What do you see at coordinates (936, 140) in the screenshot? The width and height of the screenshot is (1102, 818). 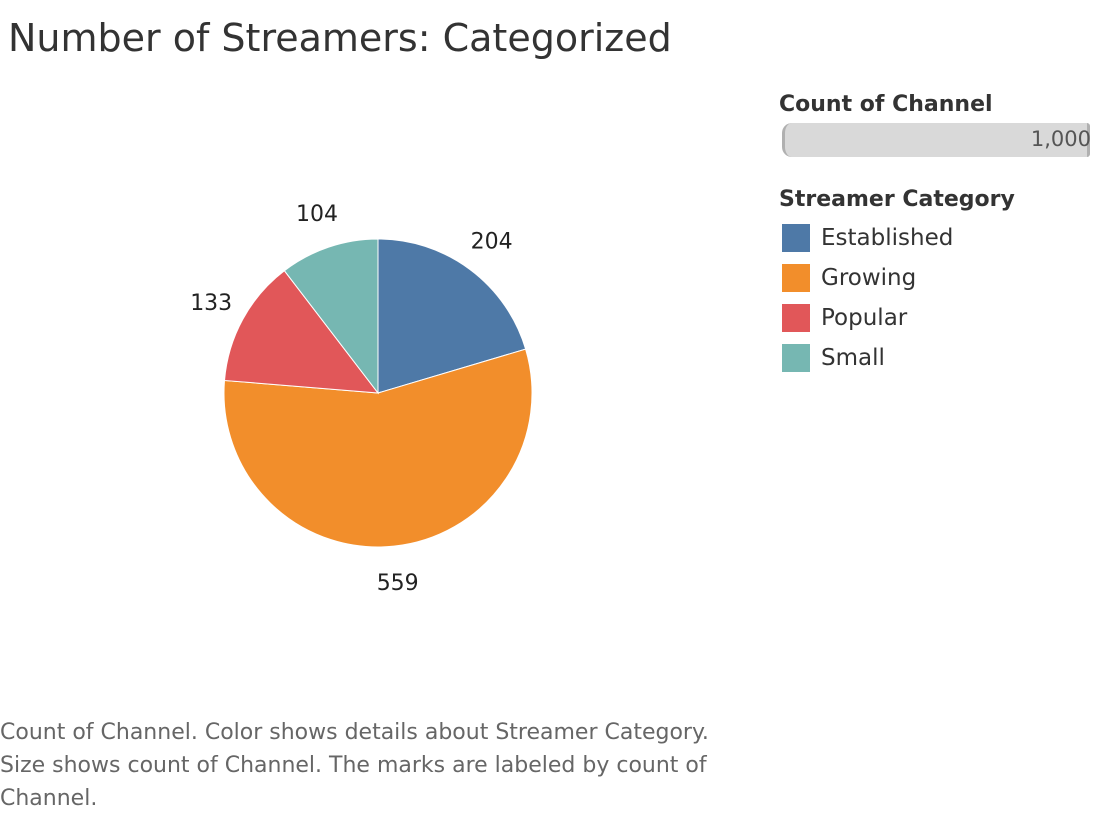 I see `size-legend-bar: 1,000` at bounding box center [936, 140].